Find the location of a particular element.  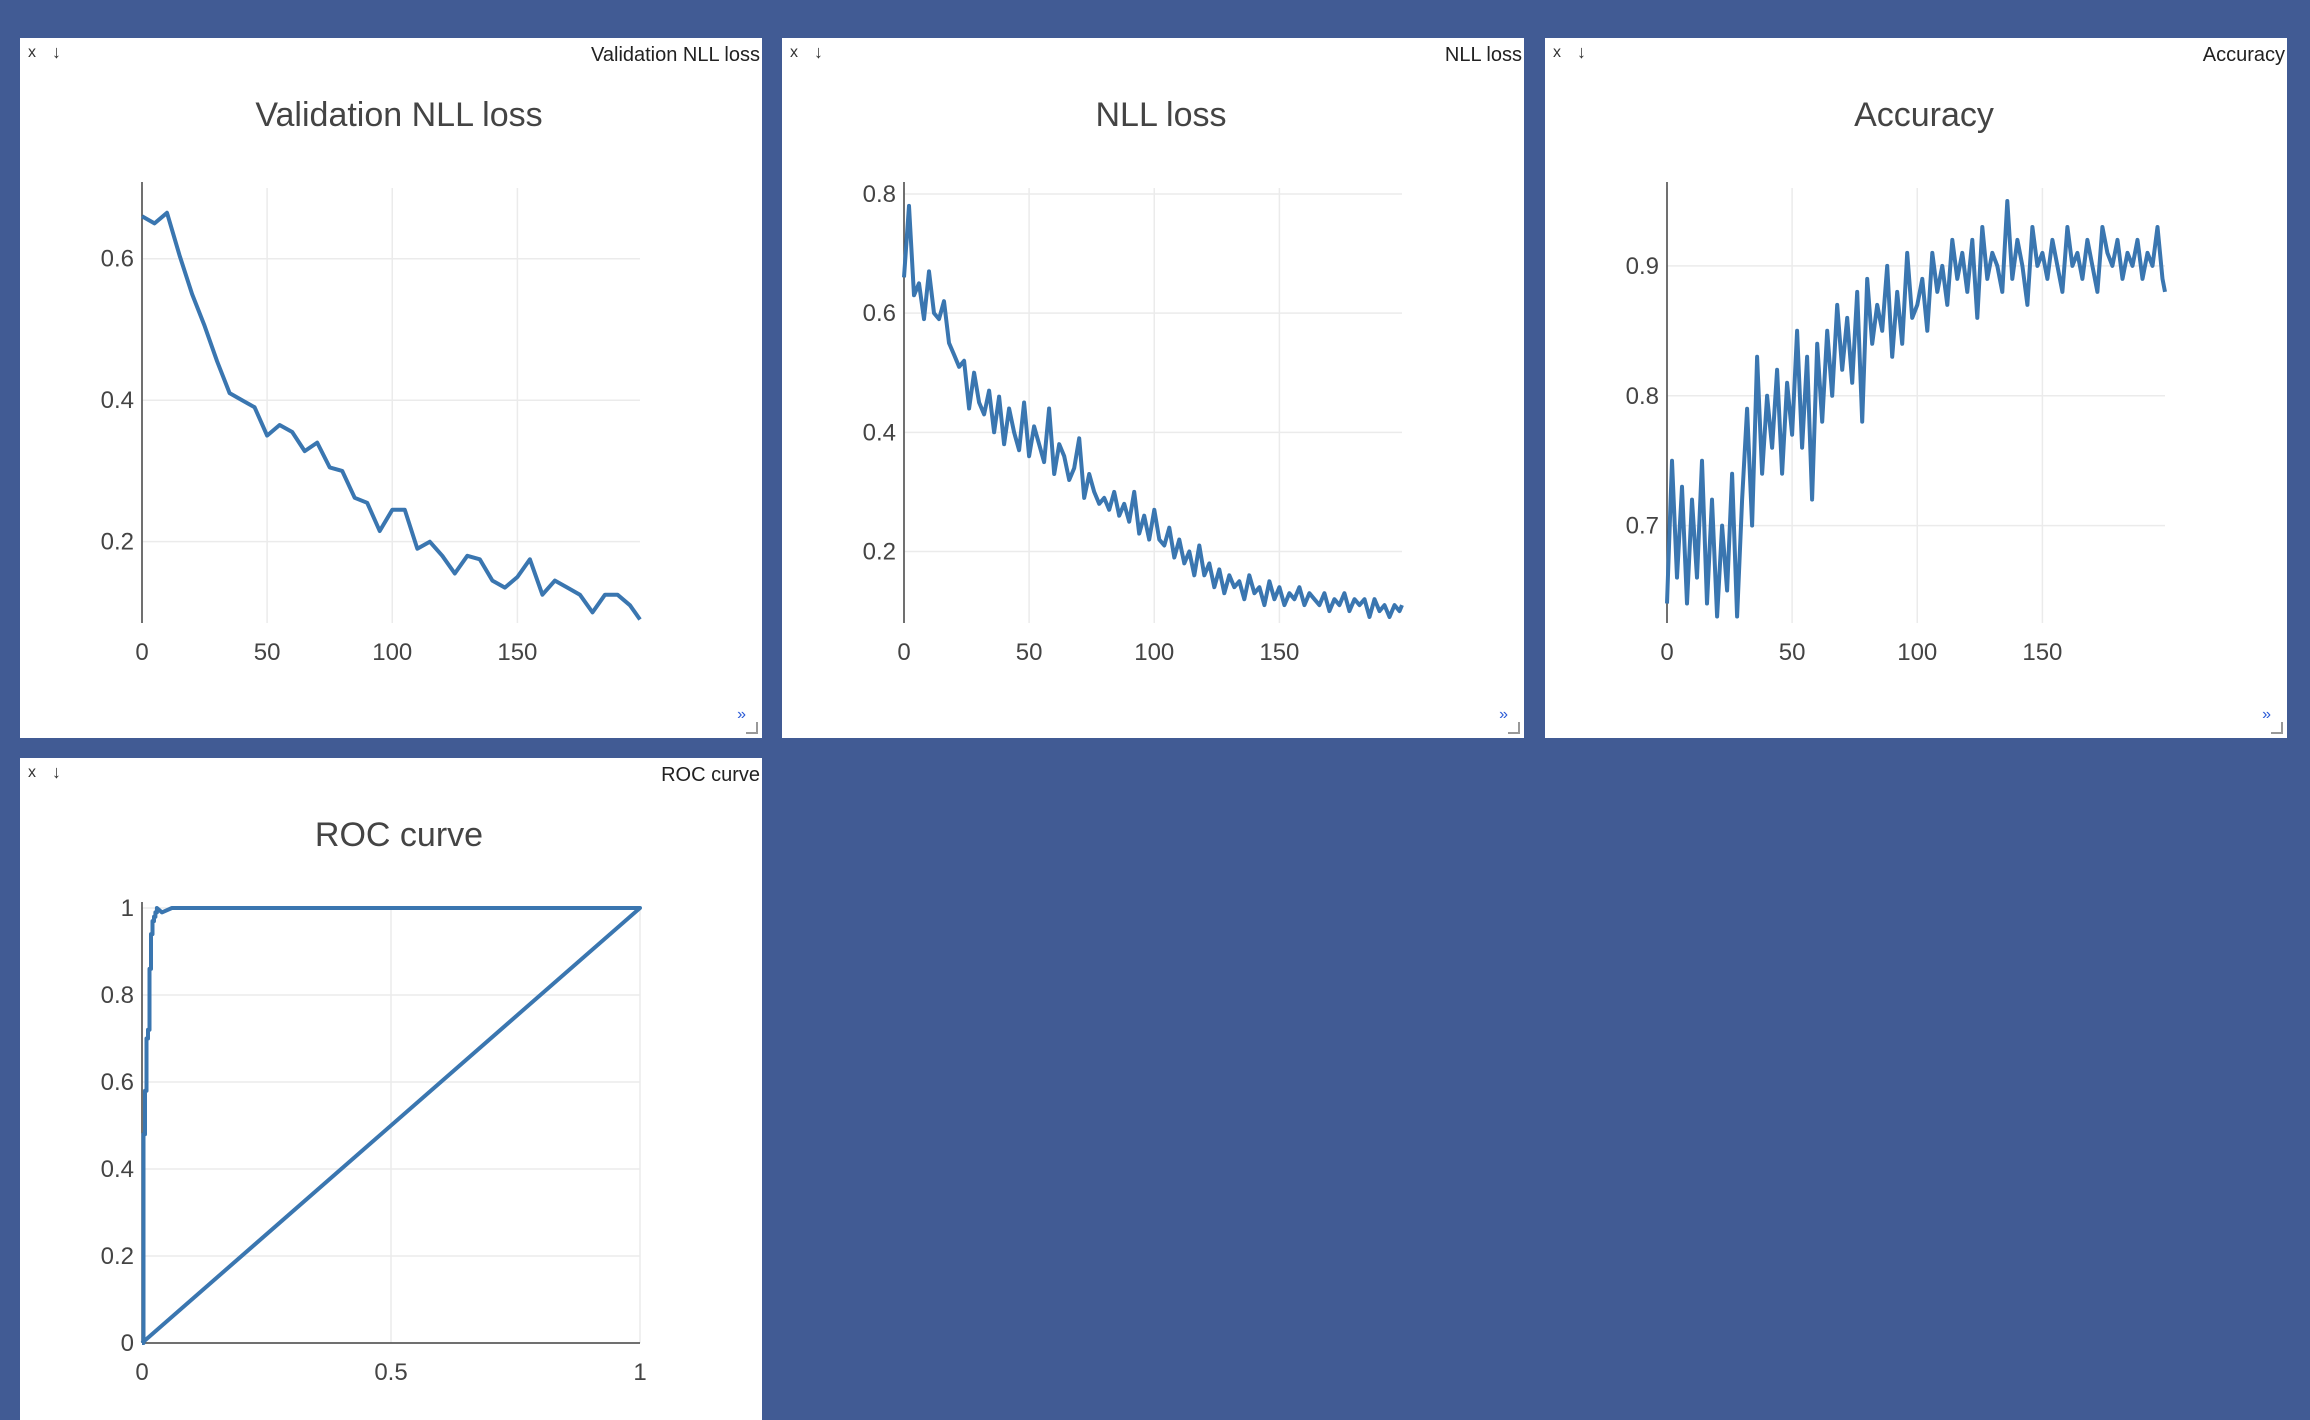

pane-title-bar: x ↓ Validation NLL loss is located at coordinates (391, 53).